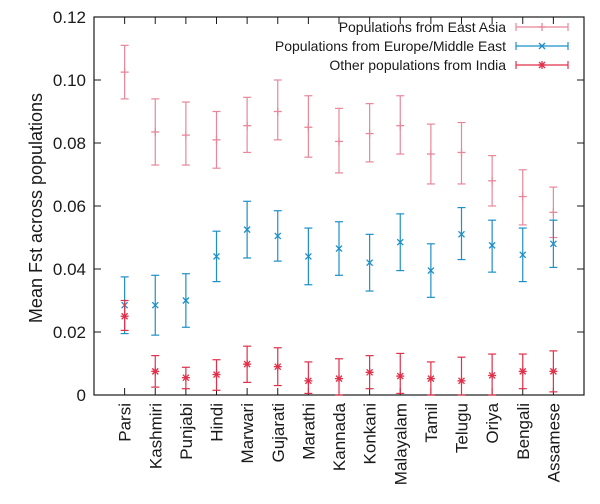  What do you see at coordinates (553, 442) in the screenshot?
I see `x-tick-label-assamese: Assamese` at bounding box center [553, 442].